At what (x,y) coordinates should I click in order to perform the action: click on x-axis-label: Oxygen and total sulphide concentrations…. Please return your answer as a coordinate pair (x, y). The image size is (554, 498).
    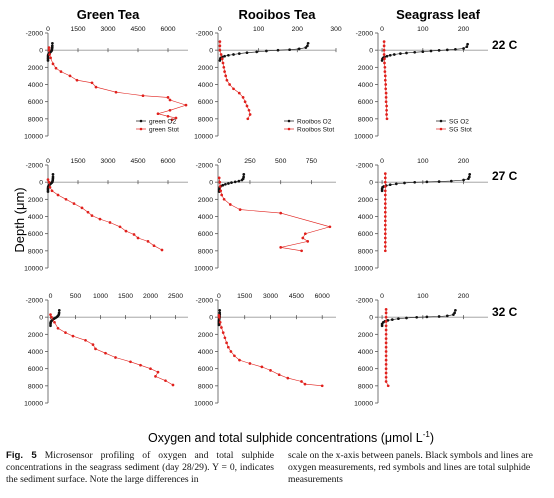
    Looking at the image, I should click on (291, 437).